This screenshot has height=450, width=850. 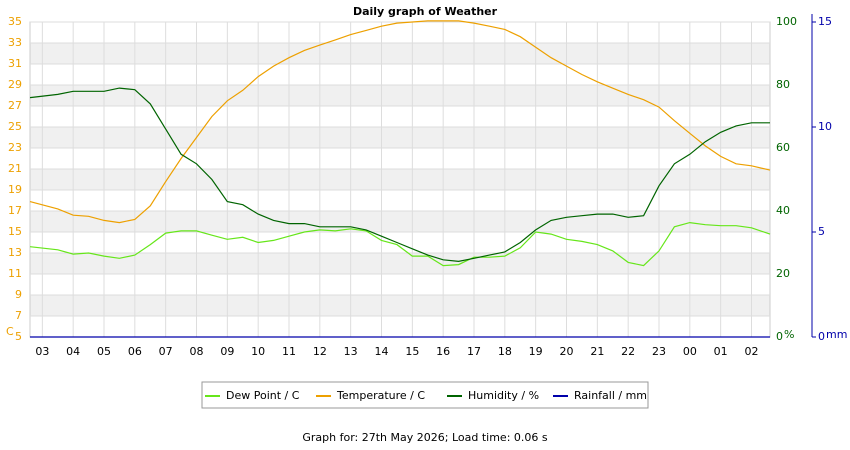 What do you see at coordinates (227, 351) in the screenshot?
I see `x-tick-label: 09` at bounding box center [227, 351].